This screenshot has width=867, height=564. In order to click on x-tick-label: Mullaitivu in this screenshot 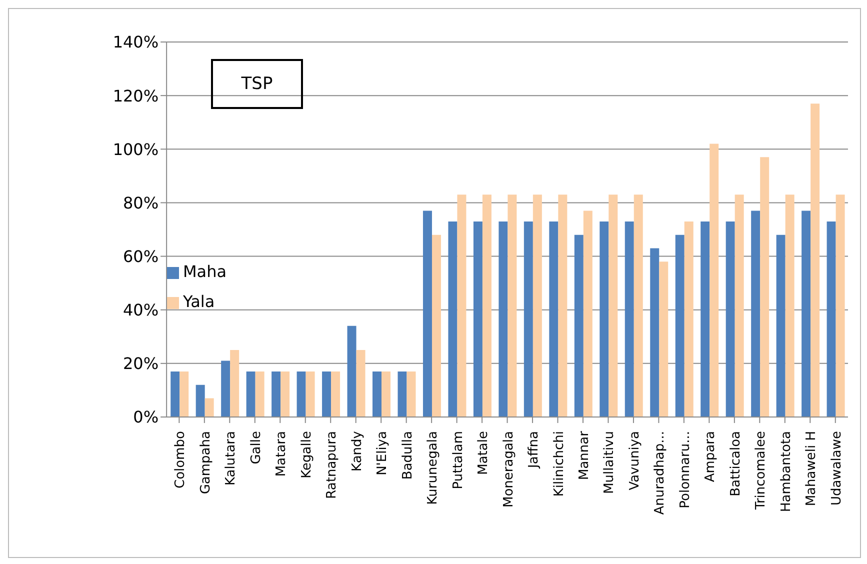, I will do `click(610, 462)`.